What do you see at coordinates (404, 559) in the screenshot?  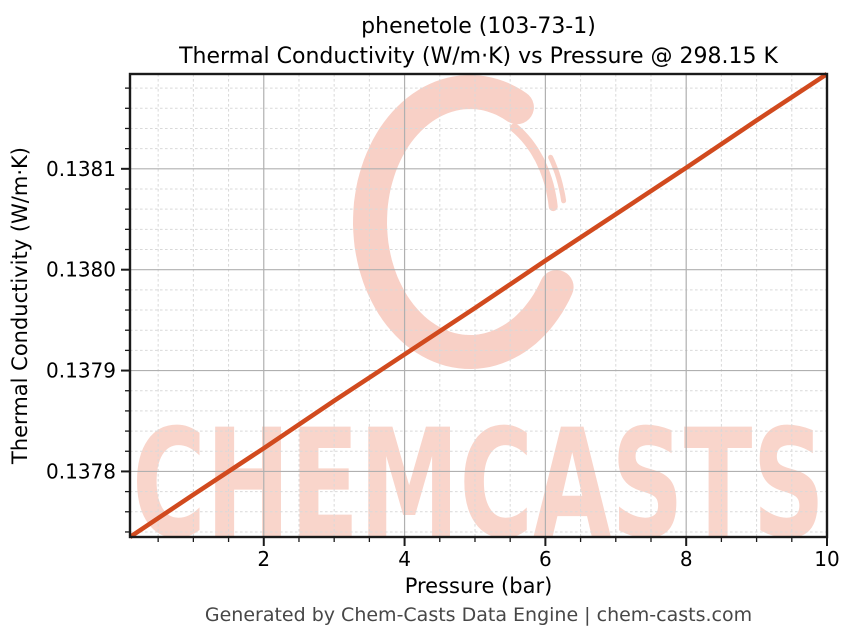 I see `x-tick-label: 4` at bounding box center [404, 559].